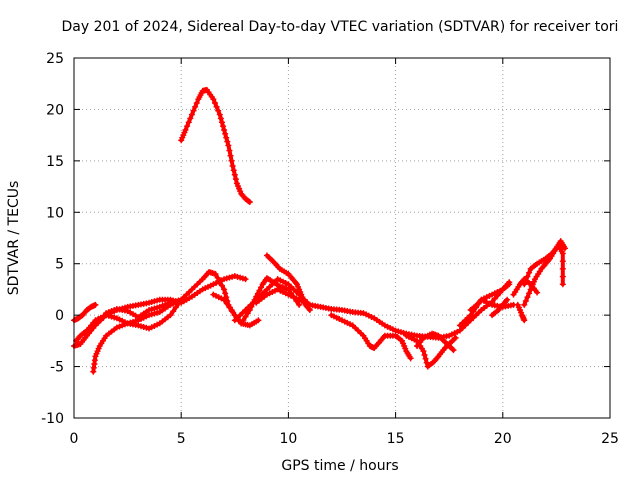 The width and height of the screenshot is (640, 480). I want to click on x-tick-label: 25, so click(610, 439).